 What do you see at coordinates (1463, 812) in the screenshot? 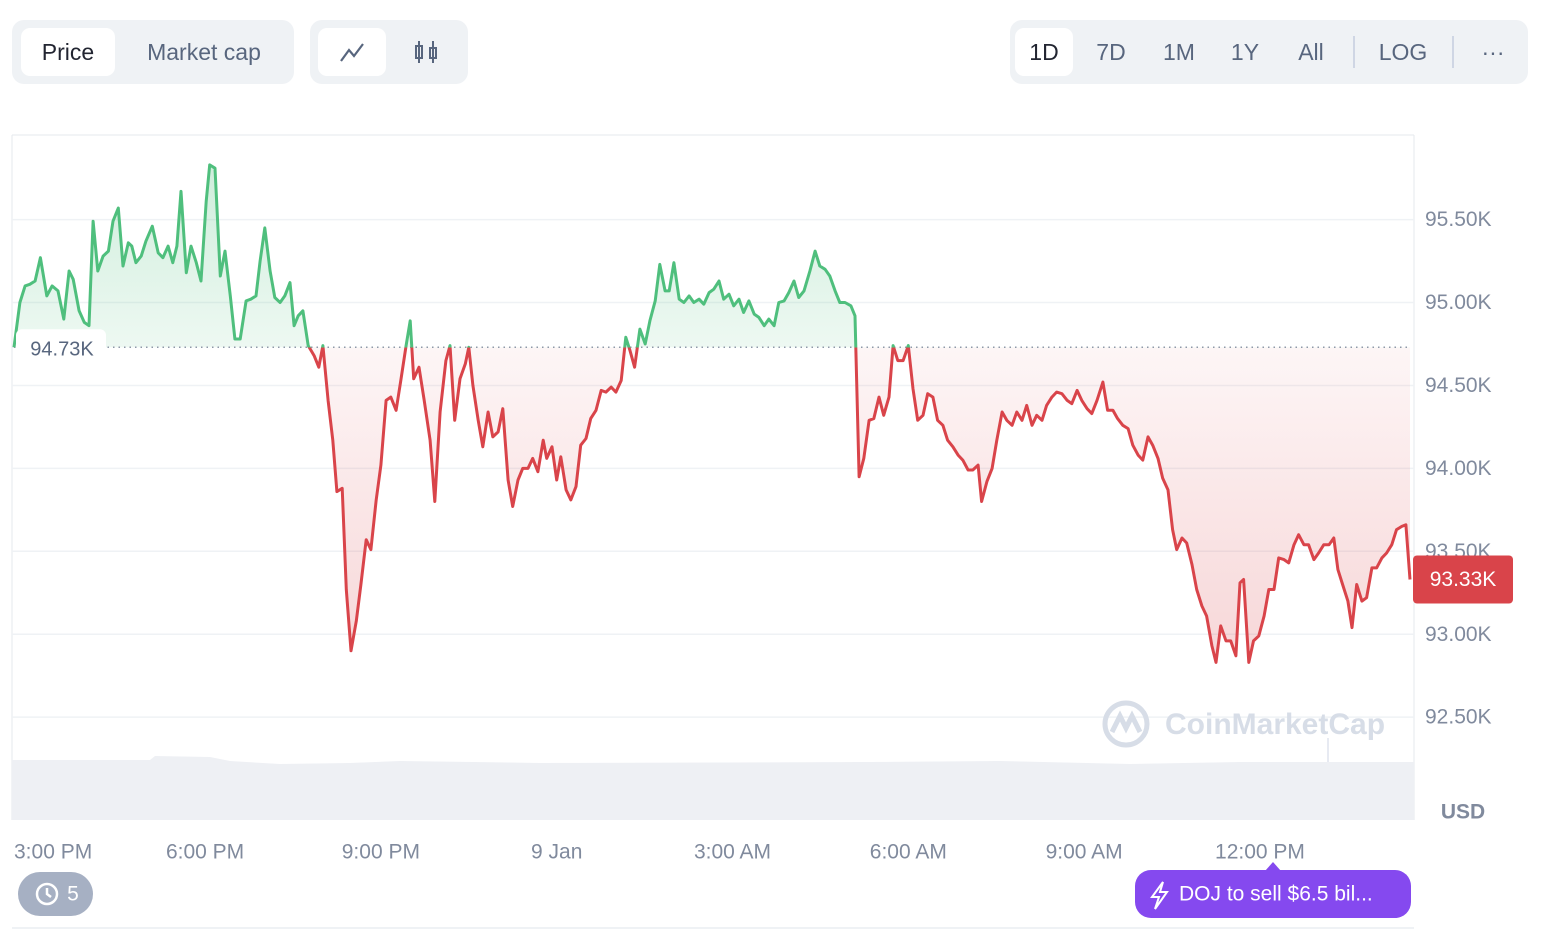
I see `currency-label: USD` at bounding box center [1463, 812].